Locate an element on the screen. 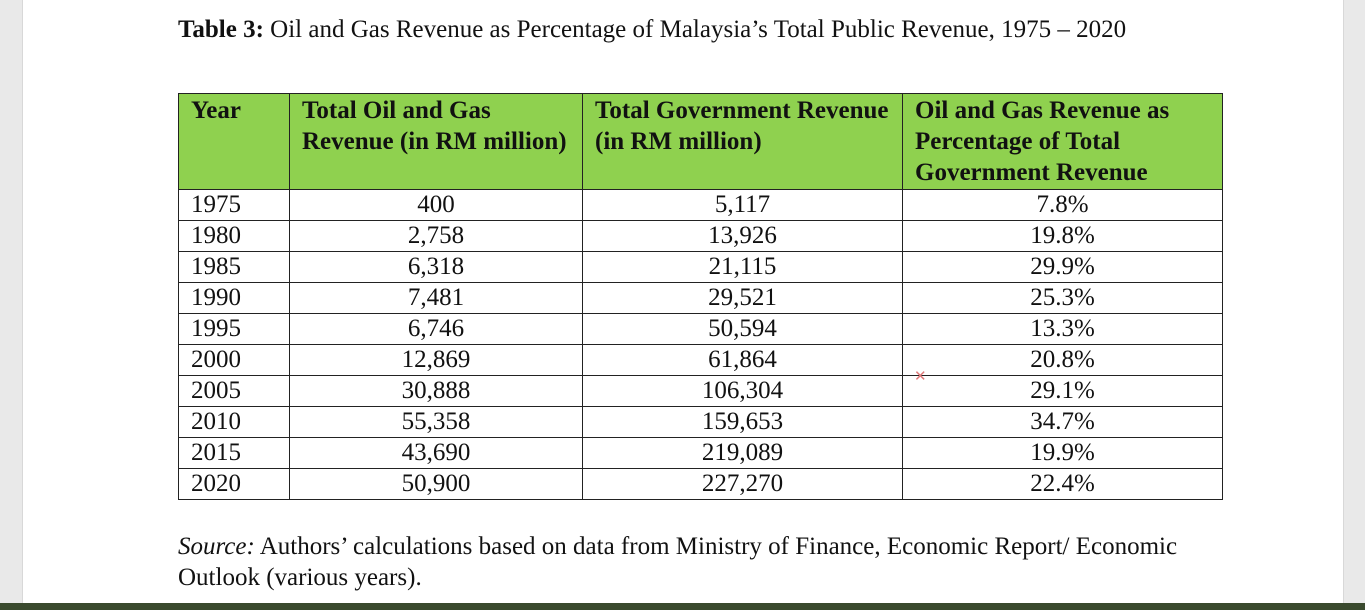 The width and height of the screenshot is (1365, 610). cell-percentage: 29.9% is located at coordinates (1062, 267).